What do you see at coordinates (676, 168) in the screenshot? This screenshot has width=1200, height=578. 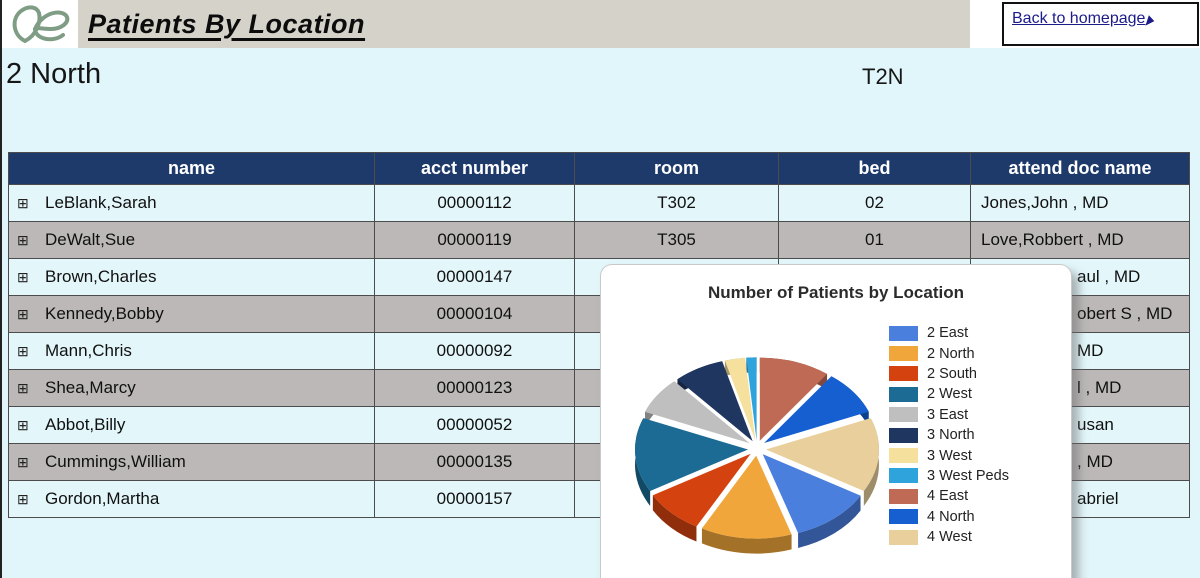 I see `col-header-room: room` at bounding box center [676, 168].